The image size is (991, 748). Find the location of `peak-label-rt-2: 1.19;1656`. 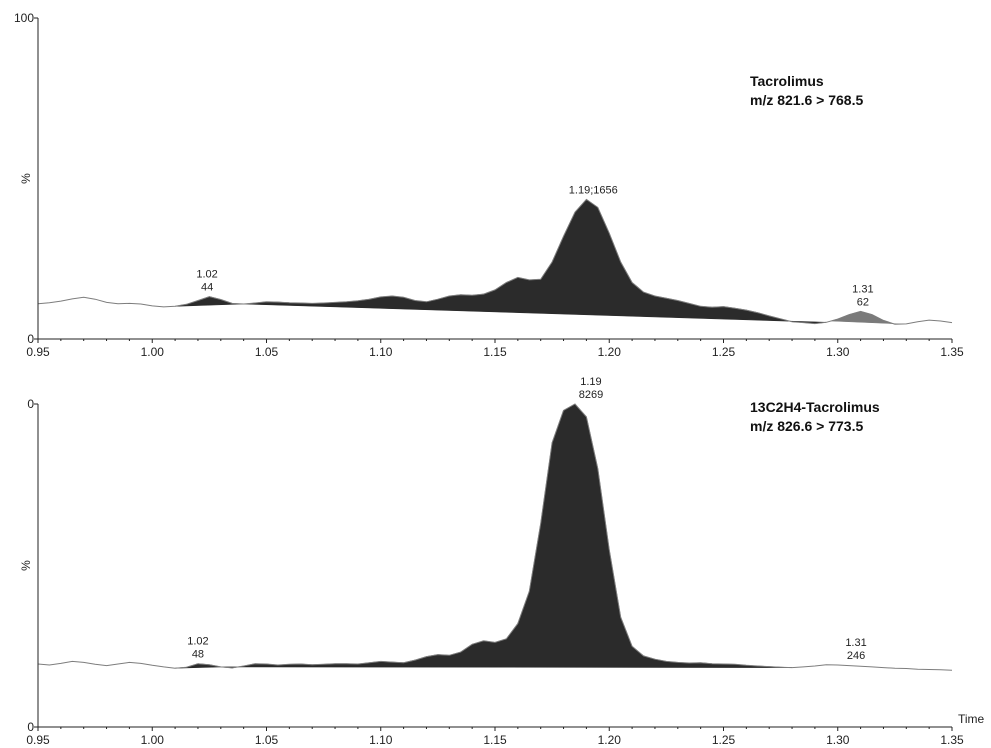

peak-label-rt-2: 1.19;1656 is located at coordinates (593, 190).